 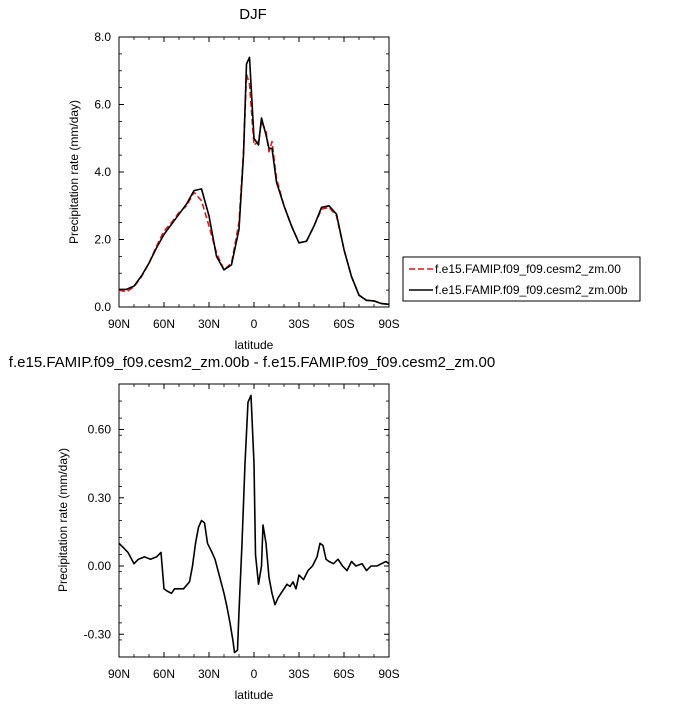 What do you see at coordinates (531, 290) in the screenshot?
I see `legend-label-series-2: f.e15.FAMIP.f09_f09.cesm2_zm.00b` at bounding box center [531, 290].